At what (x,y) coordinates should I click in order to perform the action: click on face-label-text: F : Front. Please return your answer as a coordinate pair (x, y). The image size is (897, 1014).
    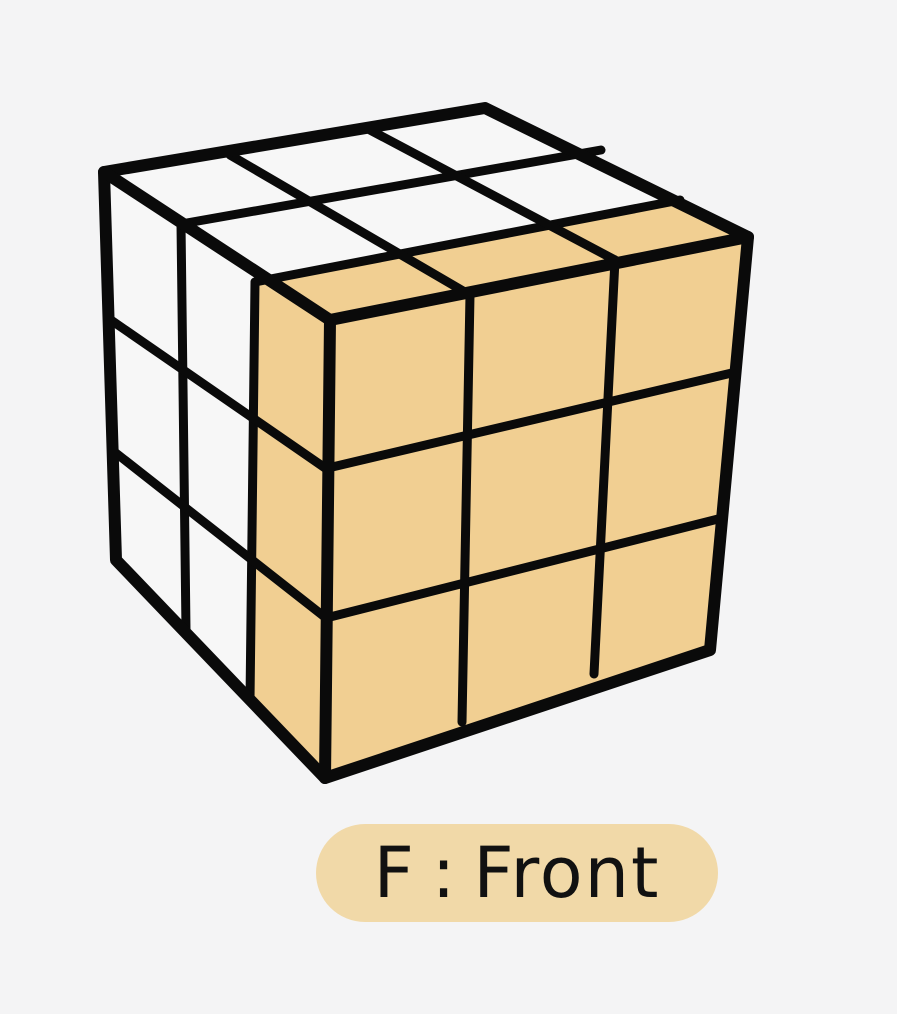
    Looking at the image, I should click on (517, 873).